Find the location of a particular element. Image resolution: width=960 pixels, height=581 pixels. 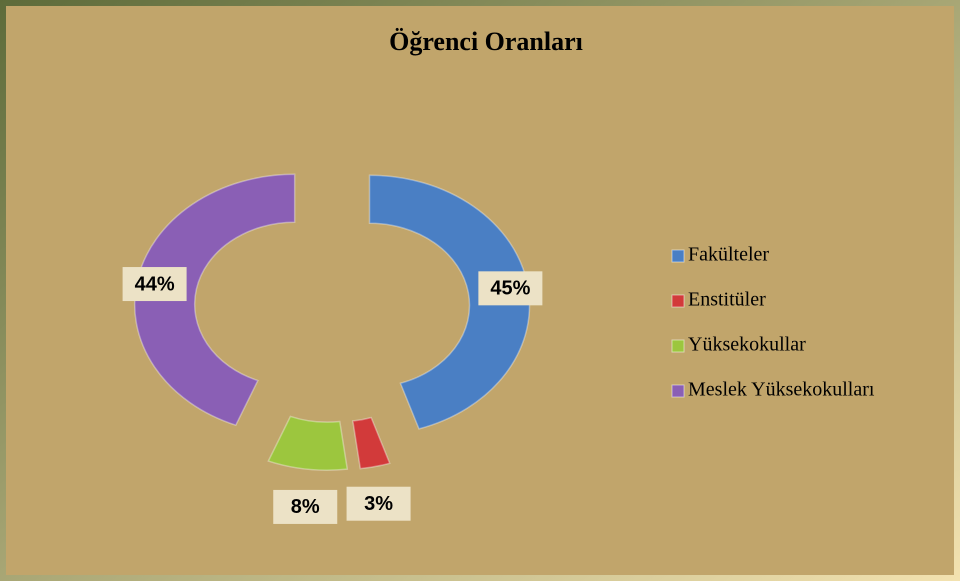

chart-title: Öğrenci Oranları is located at coordinates (486, 41).